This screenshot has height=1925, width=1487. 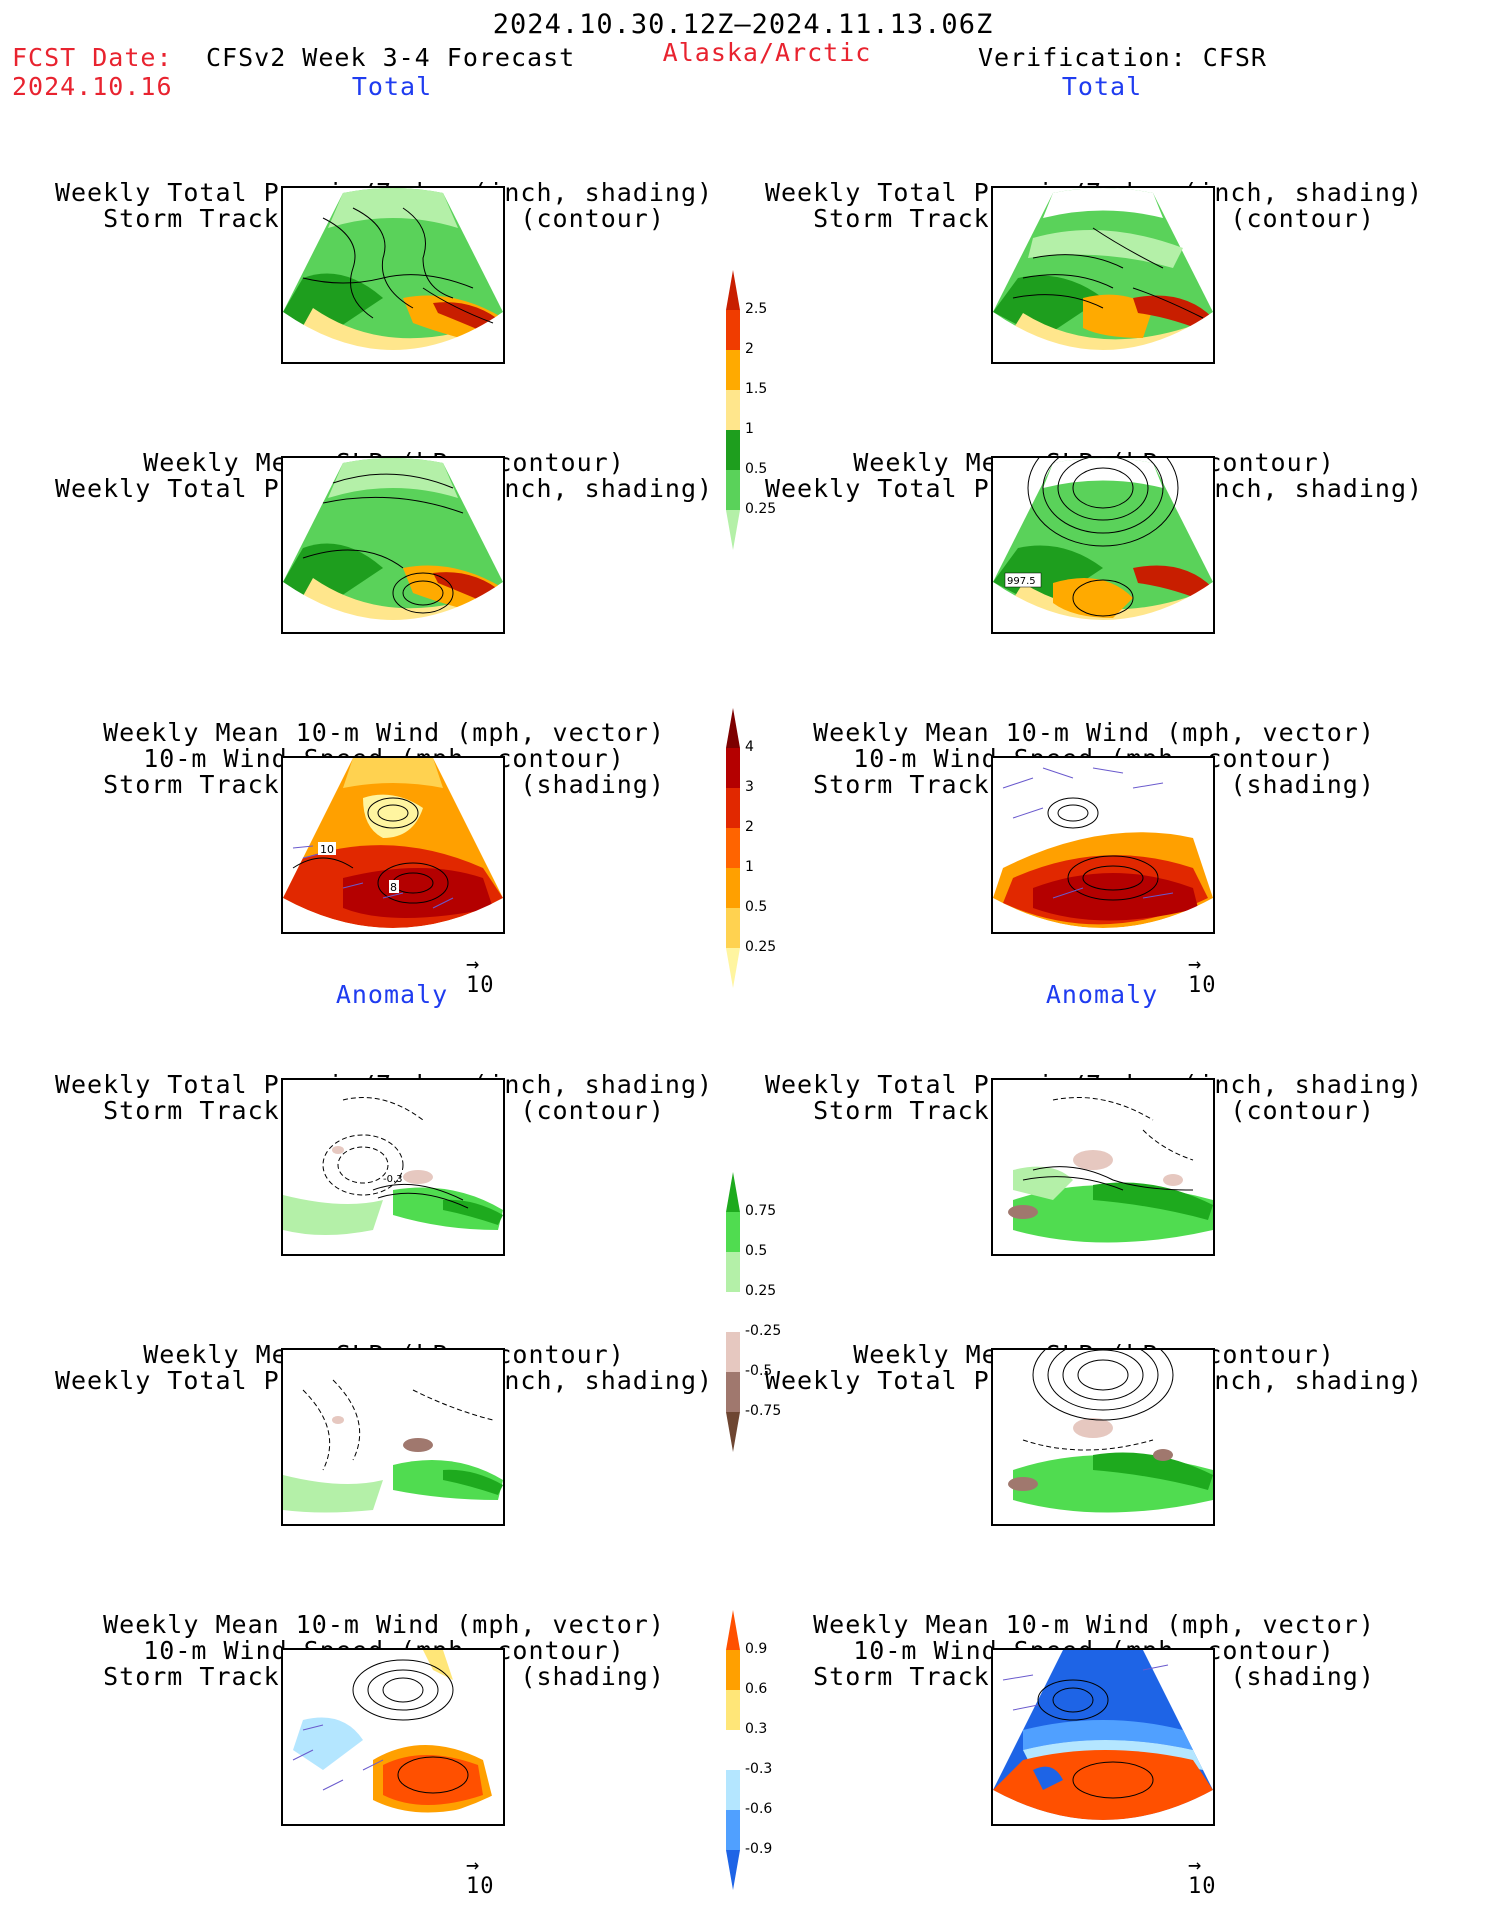 I want to click on region-title: Alaska/Arctic, so click(x=767, y=52).